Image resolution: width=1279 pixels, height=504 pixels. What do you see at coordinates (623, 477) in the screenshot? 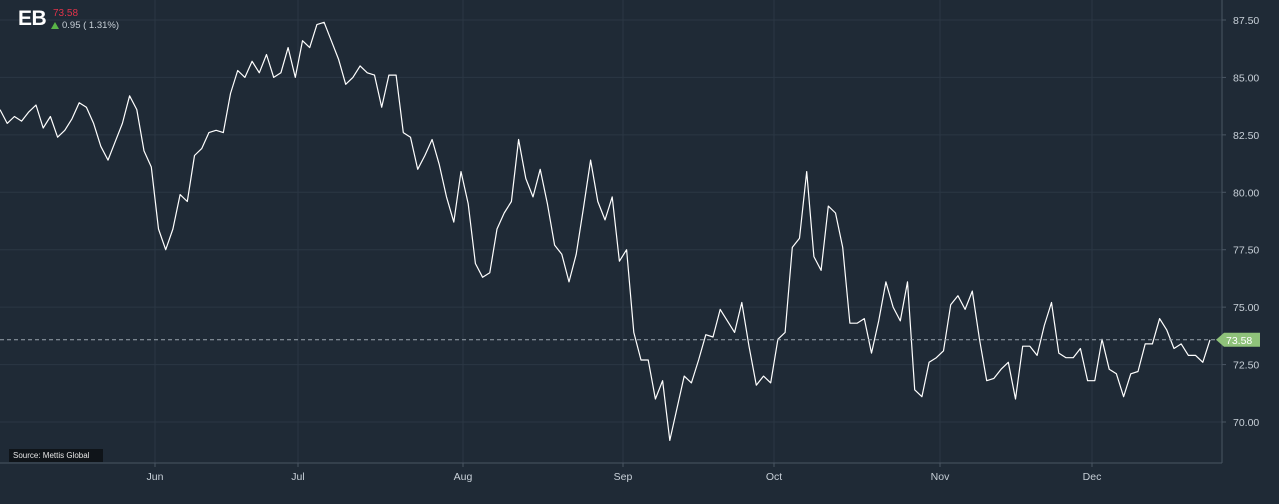
I see `x-tick-label: Sep` at bounding box center [623, 477].